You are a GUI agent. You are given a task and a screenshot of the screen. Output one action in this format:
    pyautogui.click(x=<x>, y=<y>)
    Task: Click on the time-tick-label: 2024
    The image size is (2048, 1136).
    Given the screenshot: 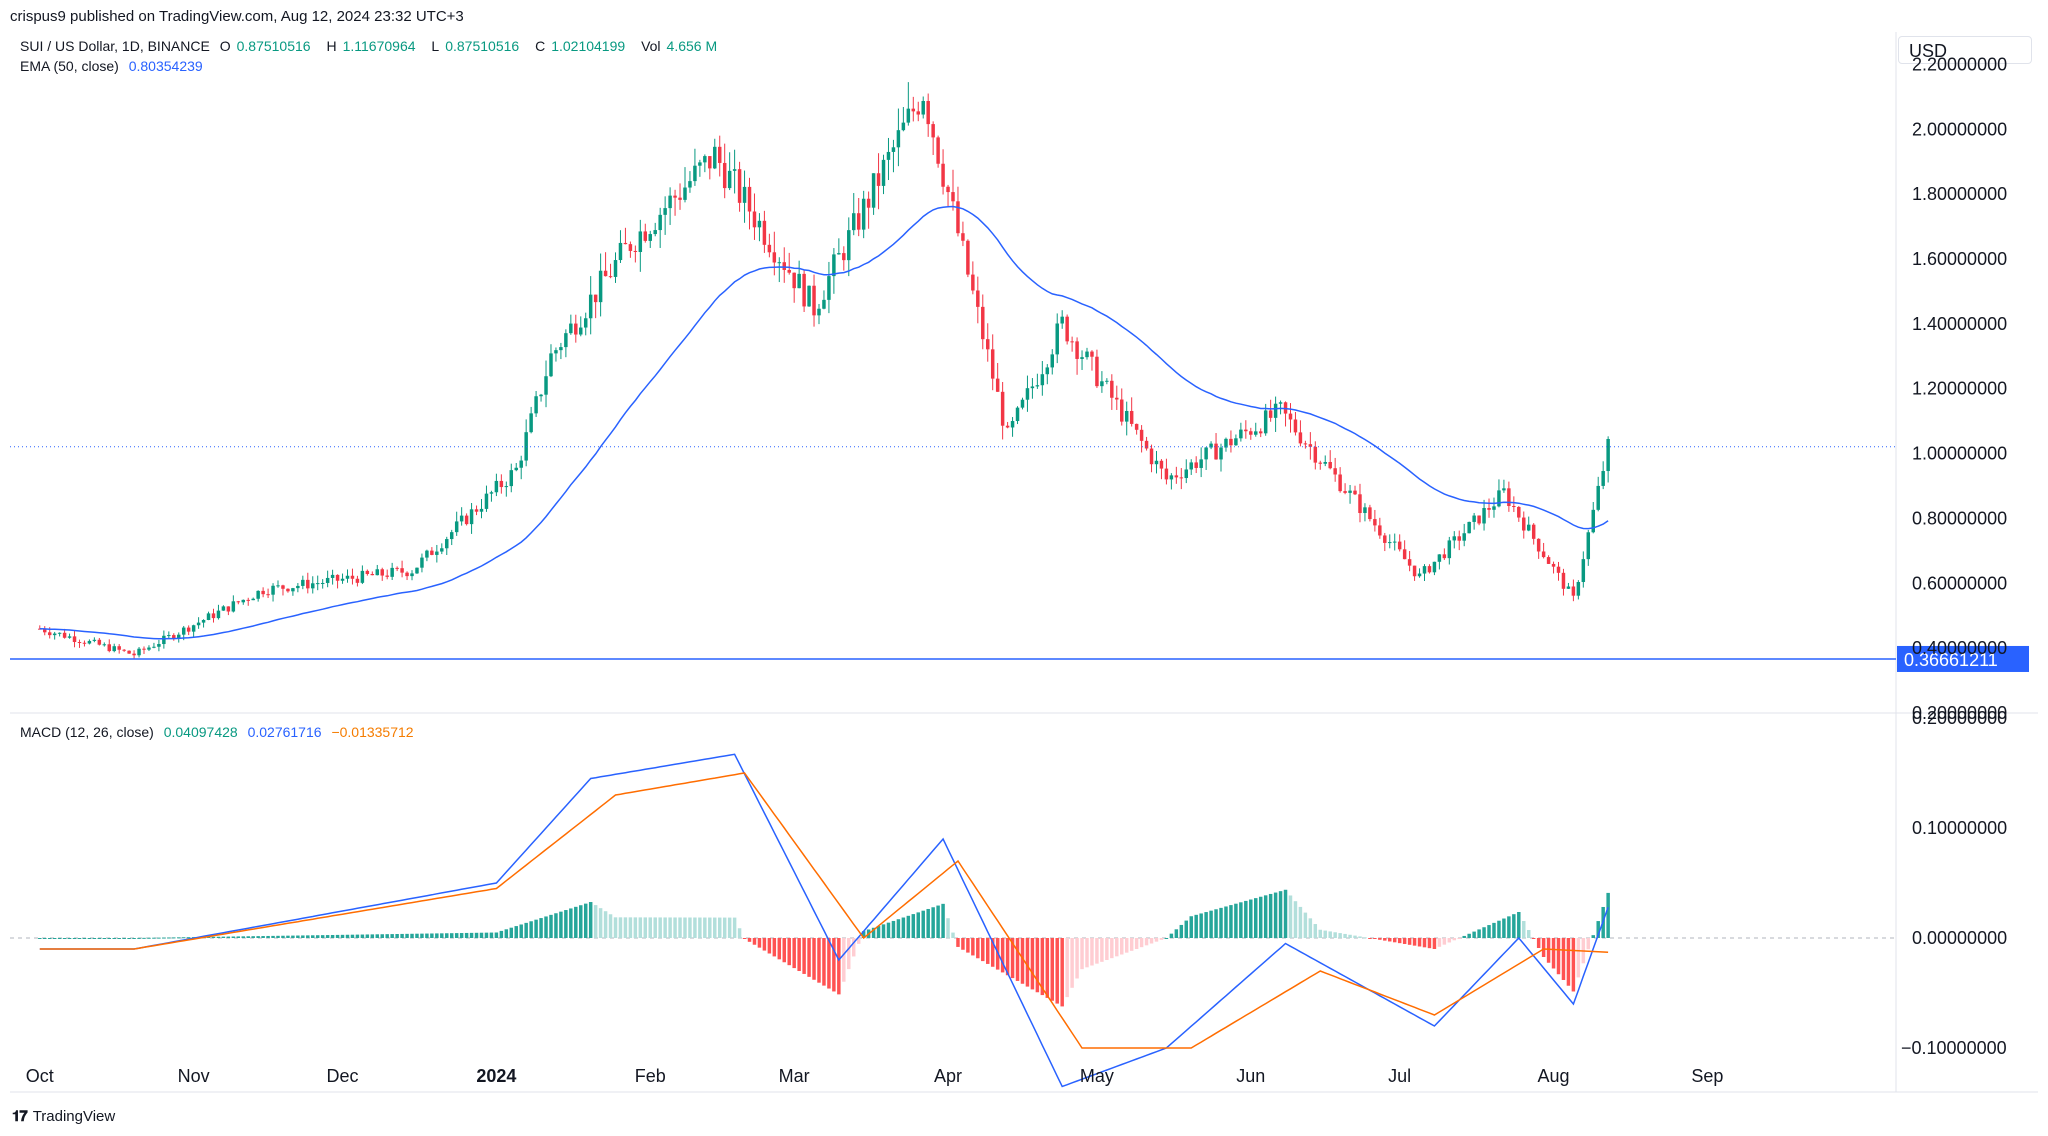 What is the action you would take?
    pyautogui.click(x=496, y=1076)
    